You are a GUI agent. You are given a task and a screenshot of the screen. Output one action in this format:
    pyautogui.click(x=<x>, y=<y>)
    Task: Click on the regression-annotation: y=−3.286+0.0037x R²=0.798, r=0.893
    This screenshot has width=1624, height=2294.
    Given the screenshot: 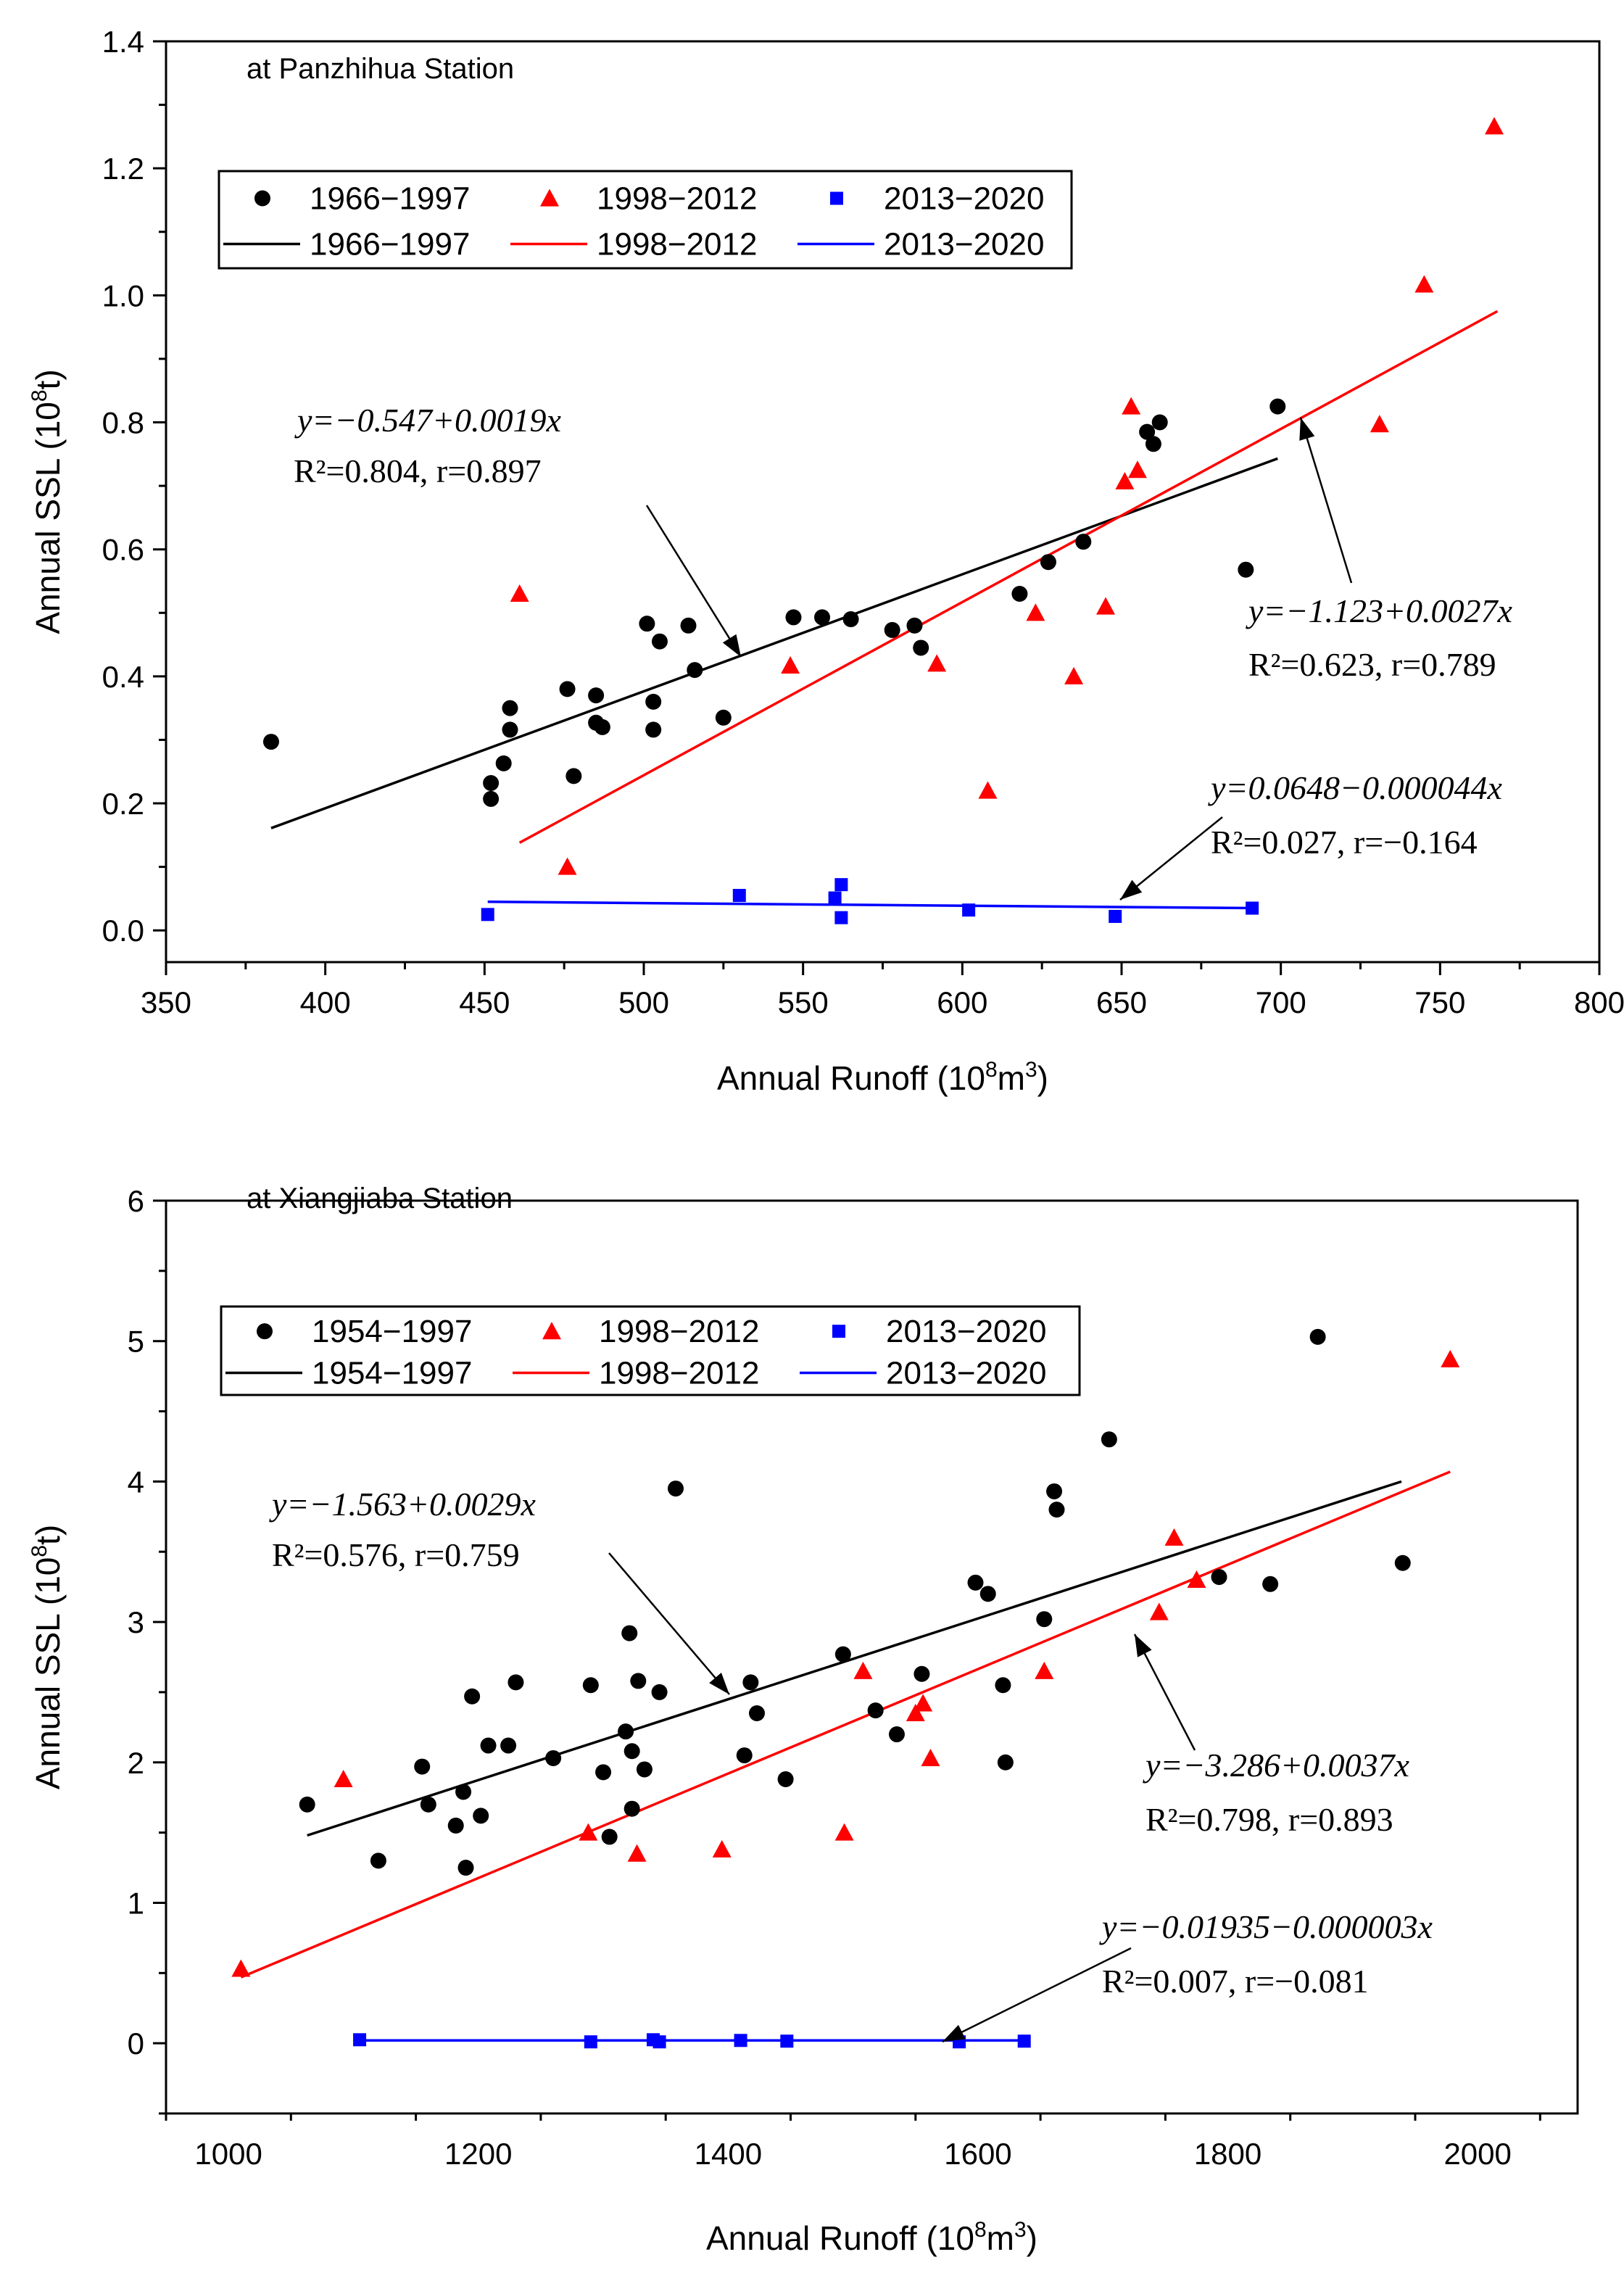 What is the action you would take?
    pyautogui.click(x=1271, y=1735)
    